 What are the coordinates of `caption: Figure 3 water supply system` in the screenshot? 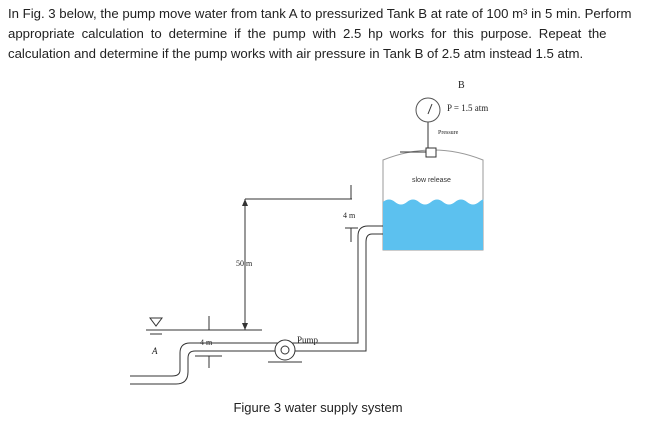 It's located at (317, 407).